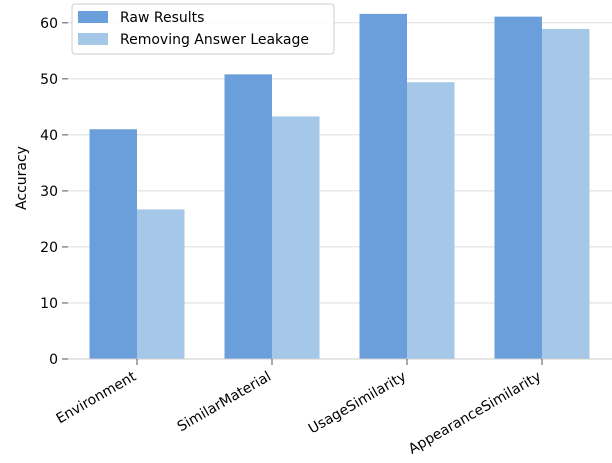 This screenshot has height=463, width=612. I want to click on bar-raw-results-usagesimilarity, so click(383, 186).